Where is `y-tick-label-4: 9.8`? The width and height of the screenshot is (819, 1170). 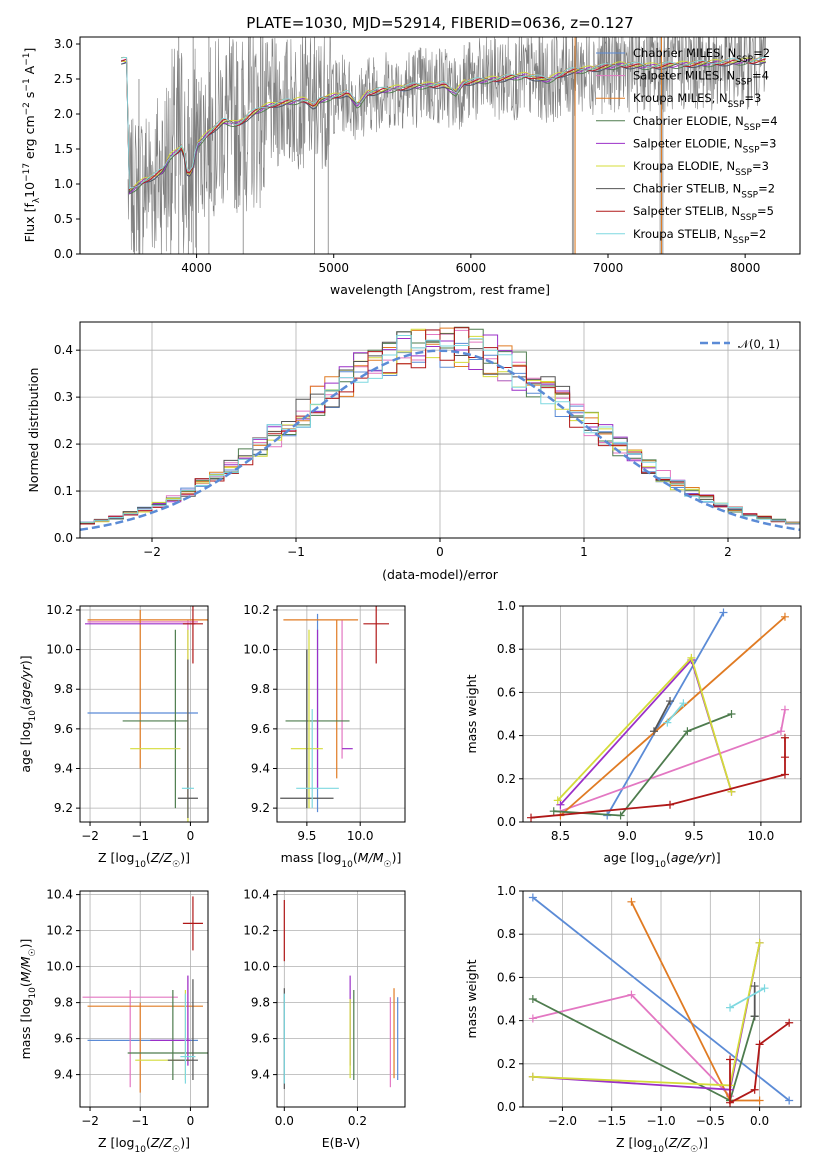
y-tick-label-4: 9.8 is located at coordinates (260, 689).